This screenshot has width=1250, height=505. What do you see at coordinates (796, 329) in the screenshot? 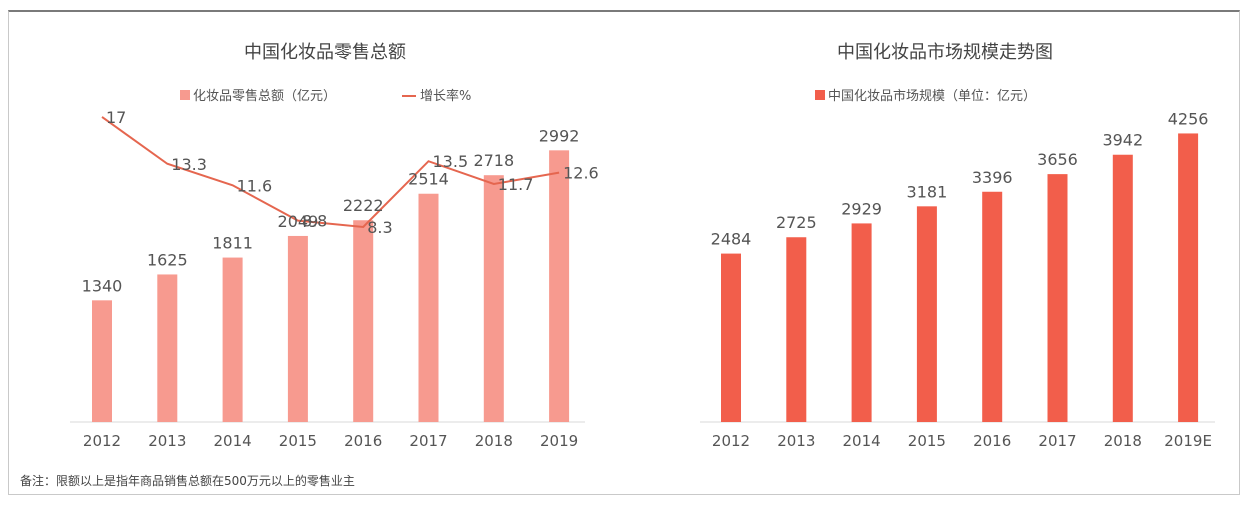
I see `right-bar-2013` at bounding box center [796, 329].